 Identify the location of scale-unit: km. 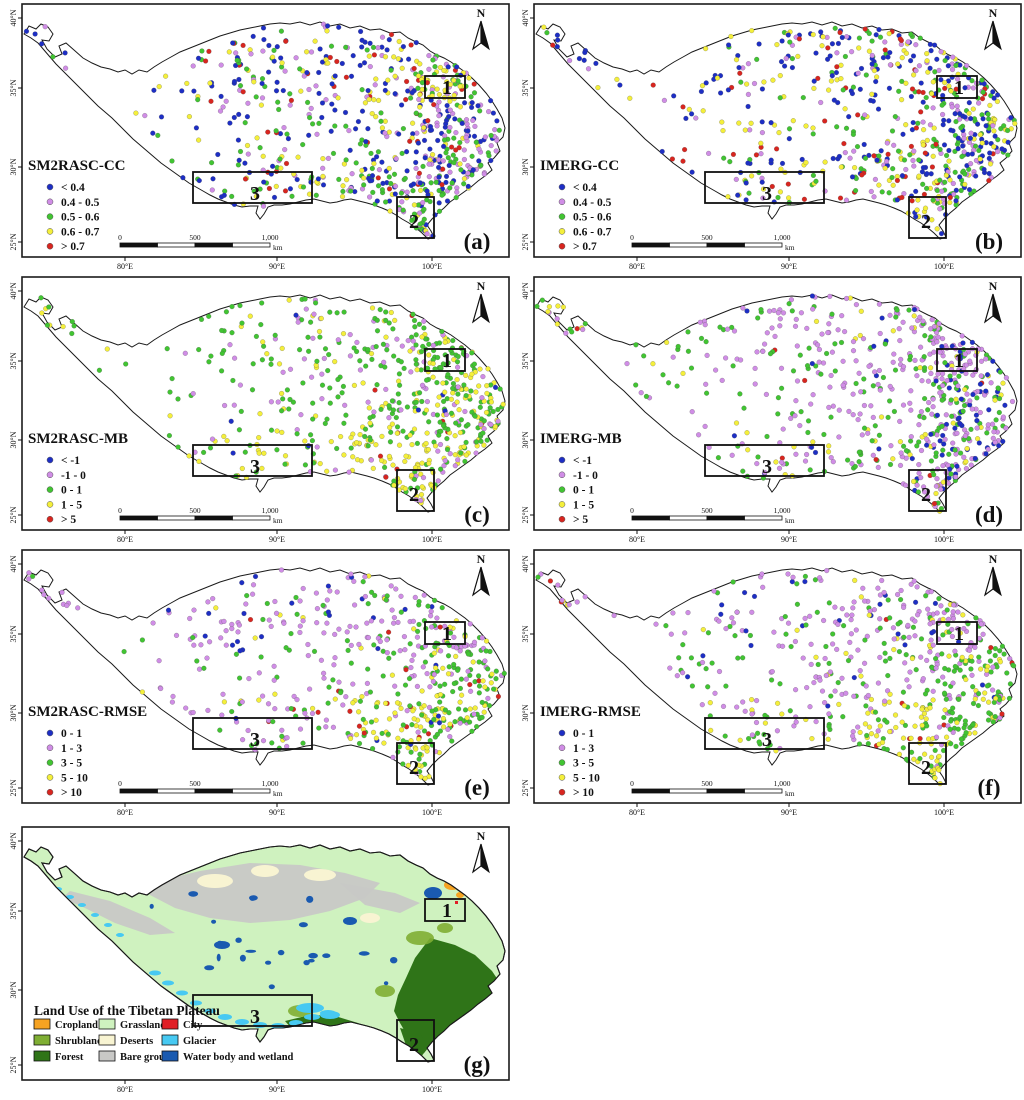
(790, 247).